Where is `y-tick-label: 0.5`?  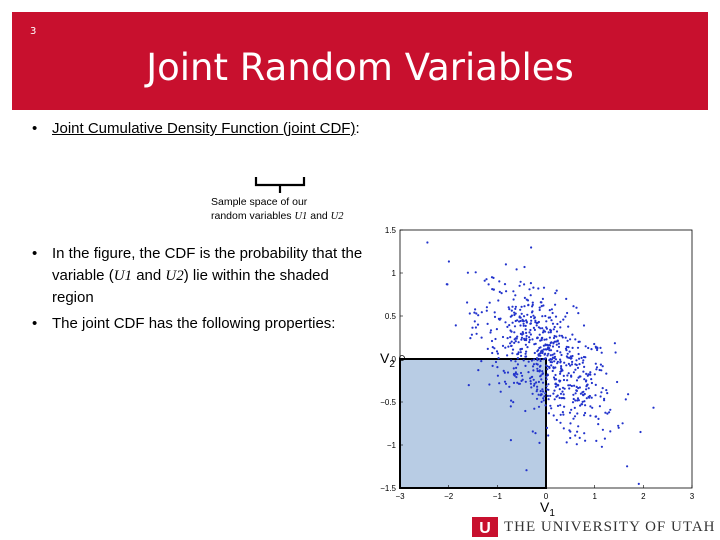
y-tick-label: 0.5 is located at coordinates (391, 316).